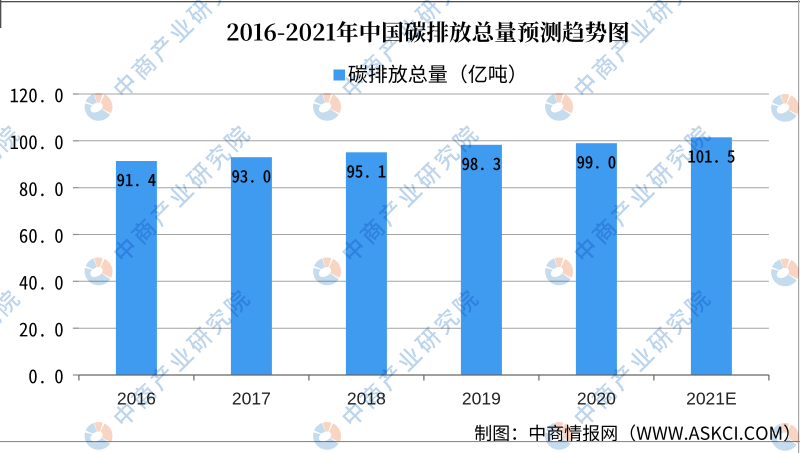 This screenshot has width=800, height=453. I want to click on svg-text: 2017, so click(251, 399).